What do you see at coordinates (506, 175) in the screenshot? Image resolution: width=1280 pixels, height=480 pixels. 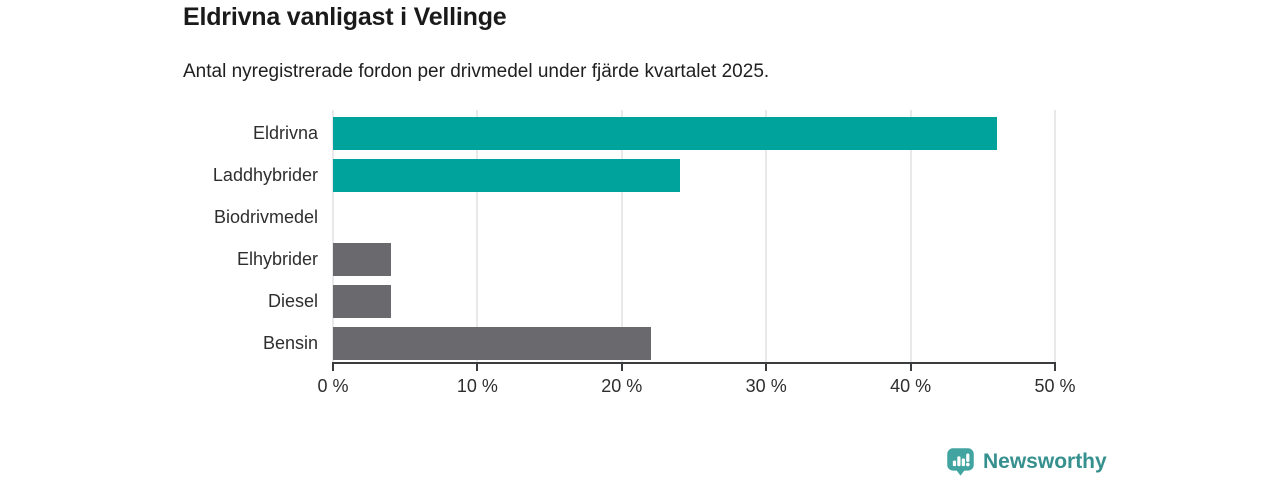 I see `bar-laddhybrider` at bounding box center [506, 175].